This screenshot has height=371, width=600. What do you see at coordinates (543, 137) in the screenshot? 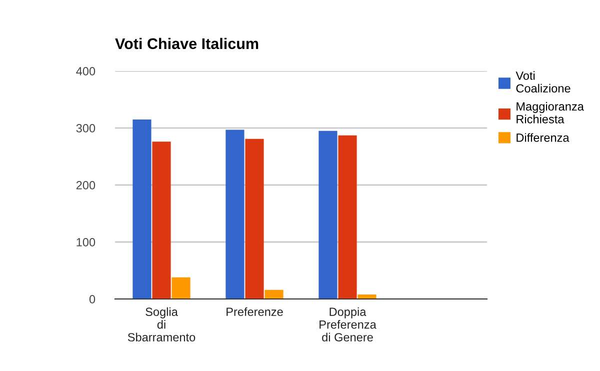
I see `legend-label: Differenza` at bounding box center [543, 137].